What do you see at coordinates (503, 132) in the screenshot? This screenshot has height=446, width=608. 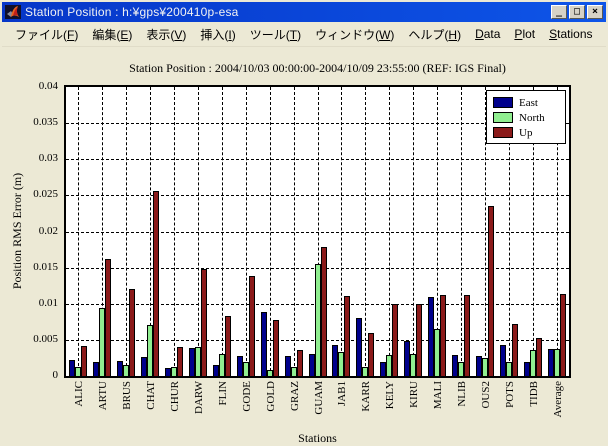 I see `legend-swatch-up` at bounding box center [503, 132].